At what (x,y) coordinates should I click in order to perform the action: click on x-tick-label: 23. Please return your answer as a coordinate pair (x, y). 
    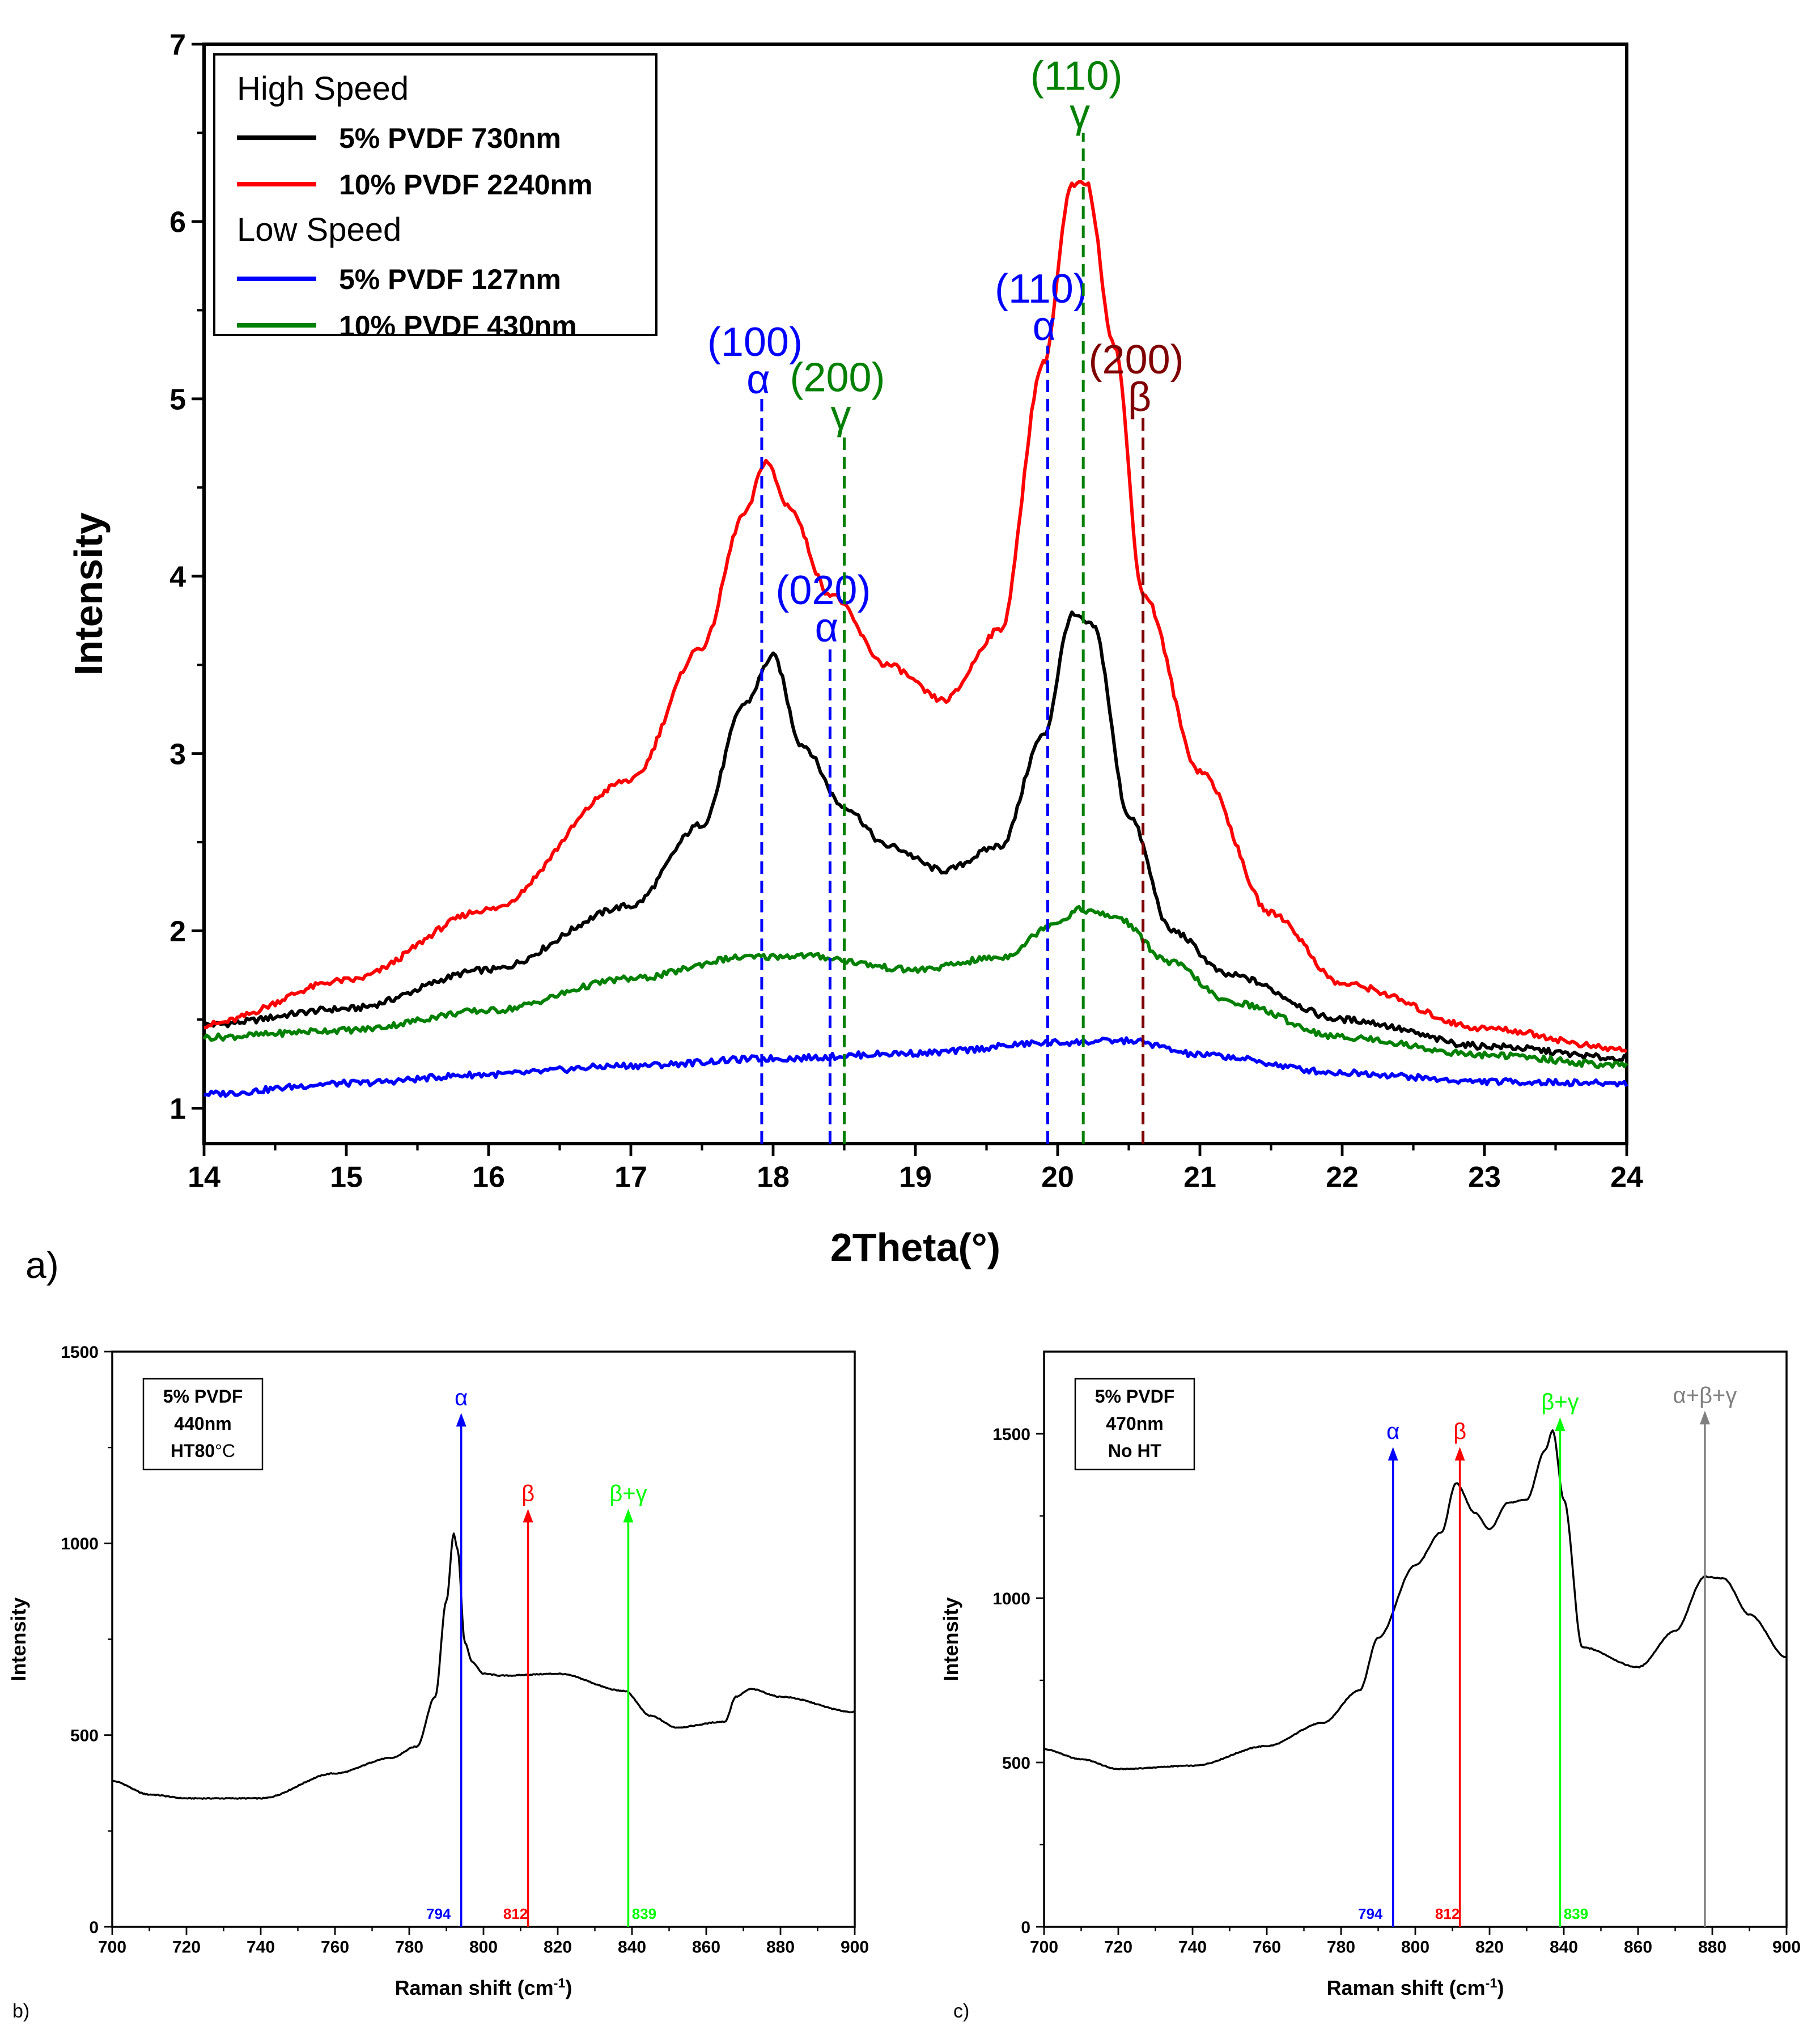
    Looking at the image, I should click on (1484, 1177).